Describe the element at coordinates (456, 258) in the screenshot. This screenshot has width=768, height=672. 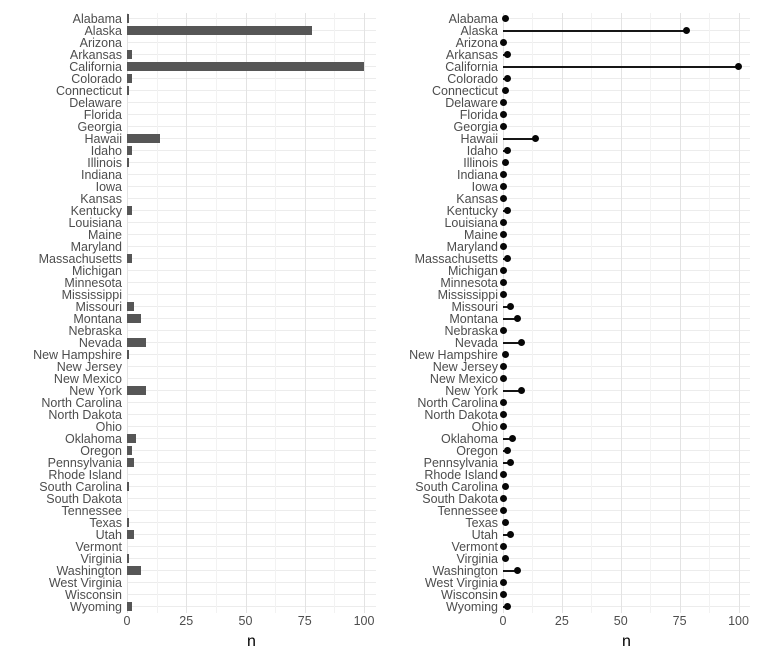
I see `y-axis-label: Massachusetts` at that location.